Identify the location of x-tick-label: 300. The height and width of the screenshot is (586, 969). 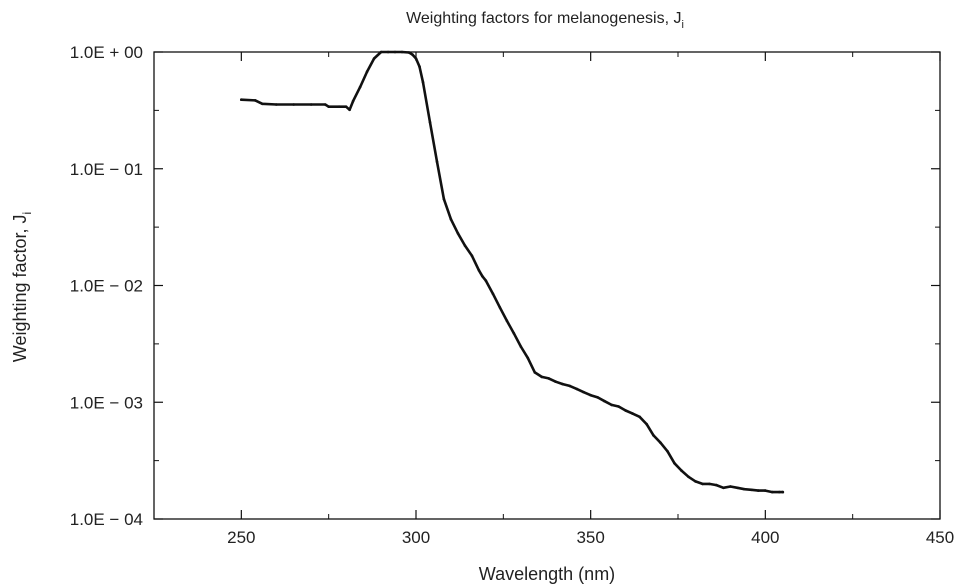
(416, 537).